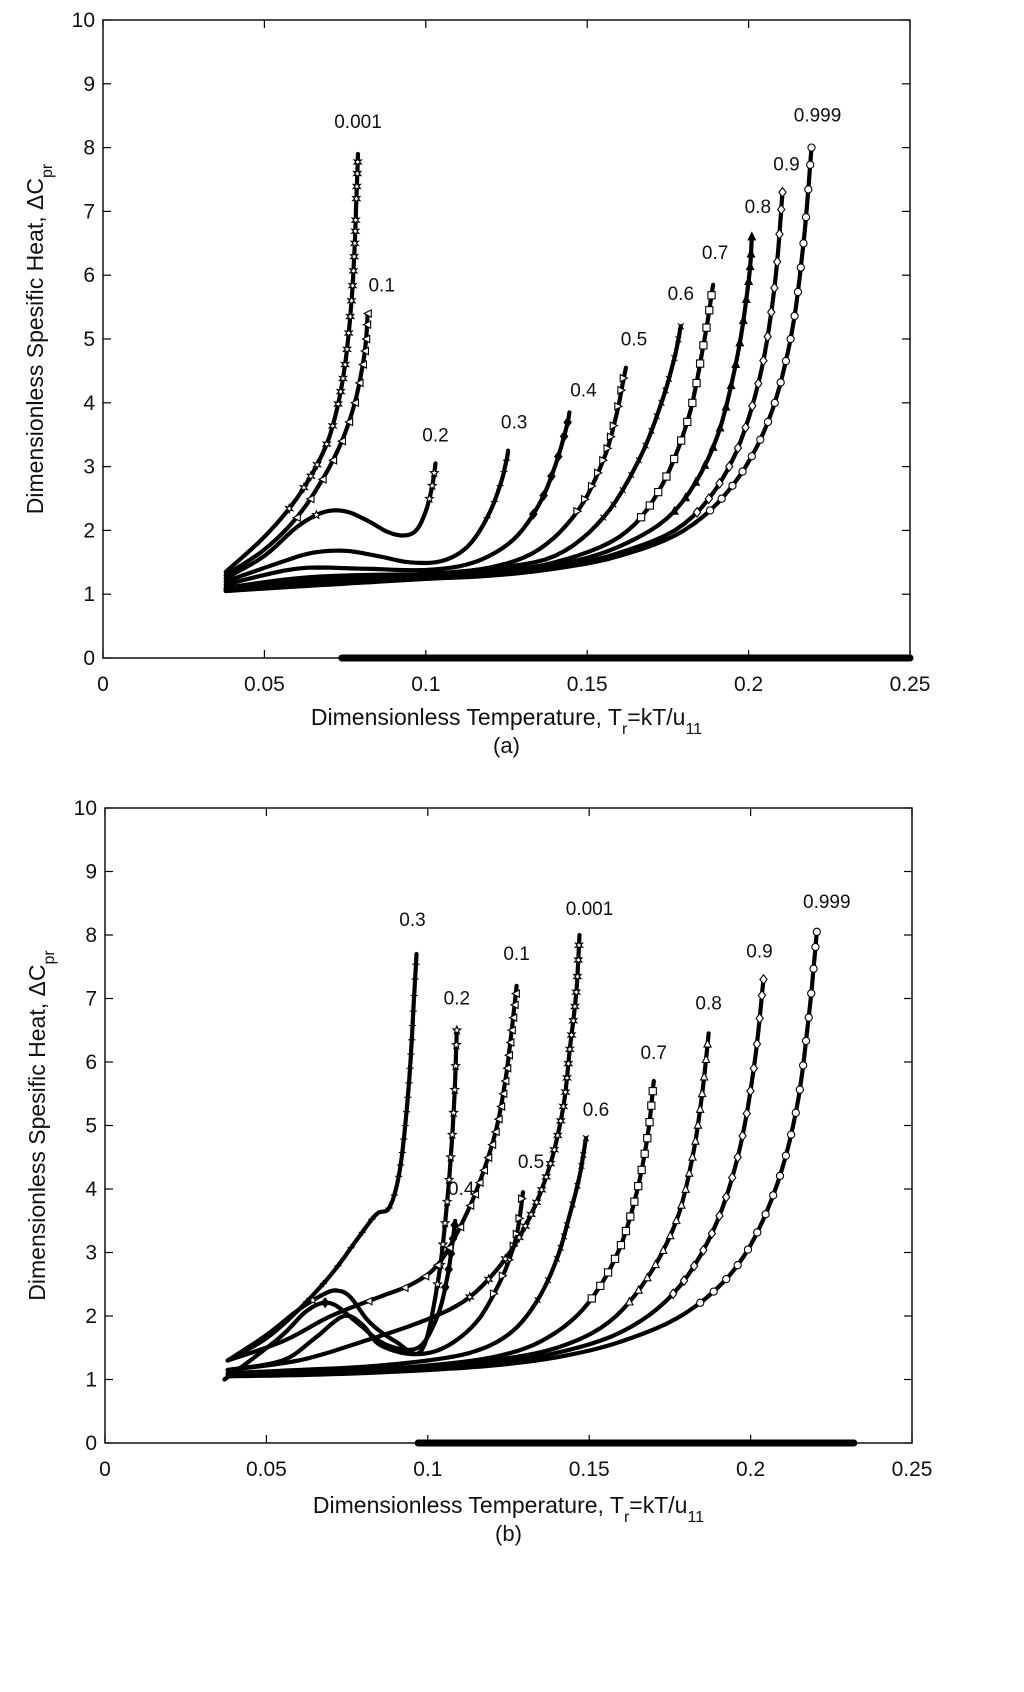  Describe the element at coordinates (759, 951) in the screenshot. I see `series-label-0-9: 0.9` at that location.